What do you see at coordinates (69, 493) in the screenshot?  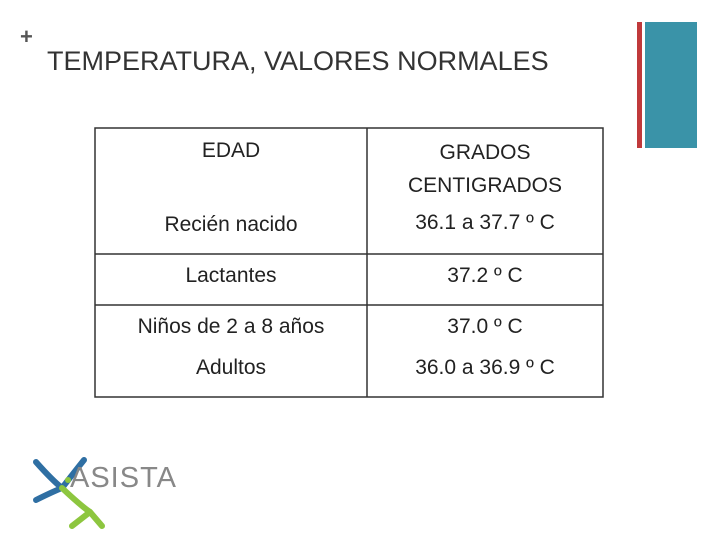 I see `logo-figure` at bounding box center [69, 493].